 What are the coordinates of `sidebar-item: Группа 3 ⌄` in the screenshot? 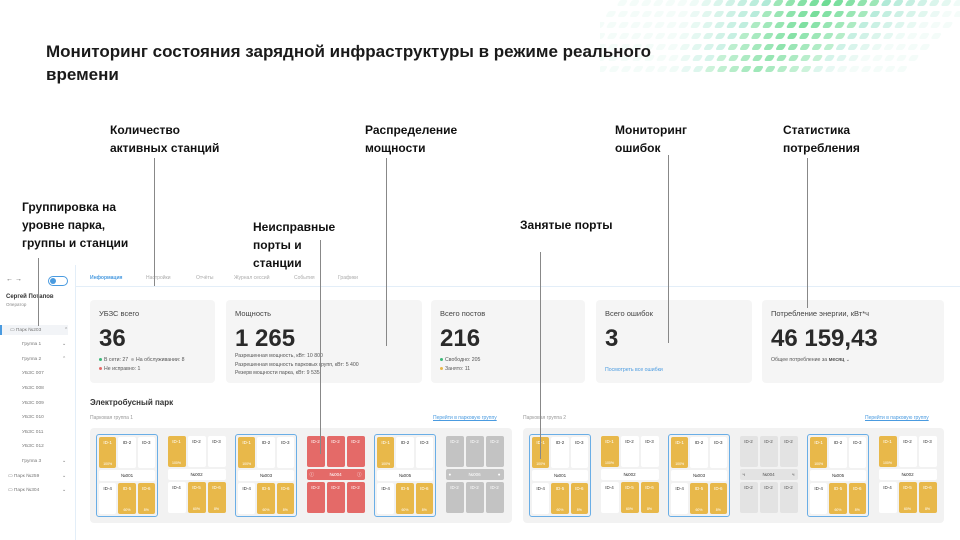 It's located at (44, 461).